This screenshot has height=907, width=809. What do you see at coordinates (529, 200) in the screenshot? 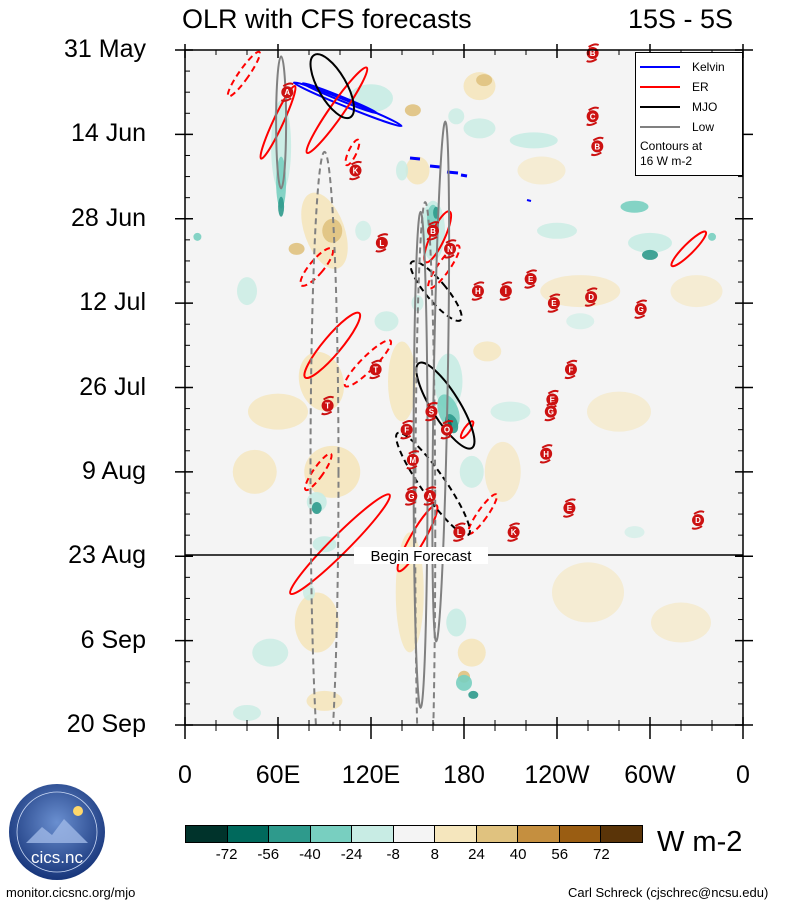
I see `kelvin-fragment` at bounding box center [529, 200].